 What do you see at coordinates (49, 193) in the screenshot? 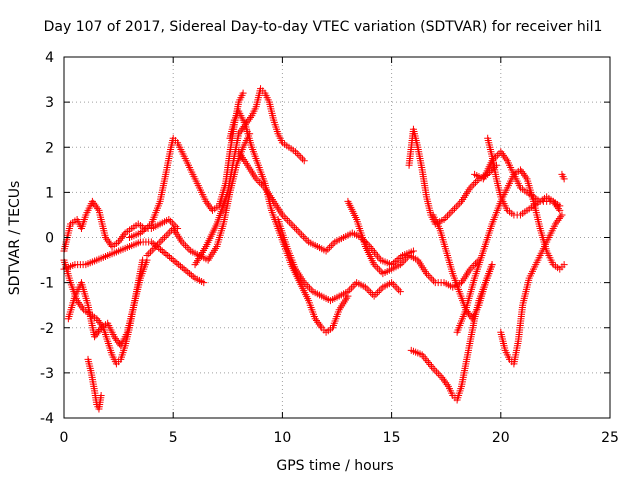
I see `y-tick-label: 1` at bounding box center [49, 193].